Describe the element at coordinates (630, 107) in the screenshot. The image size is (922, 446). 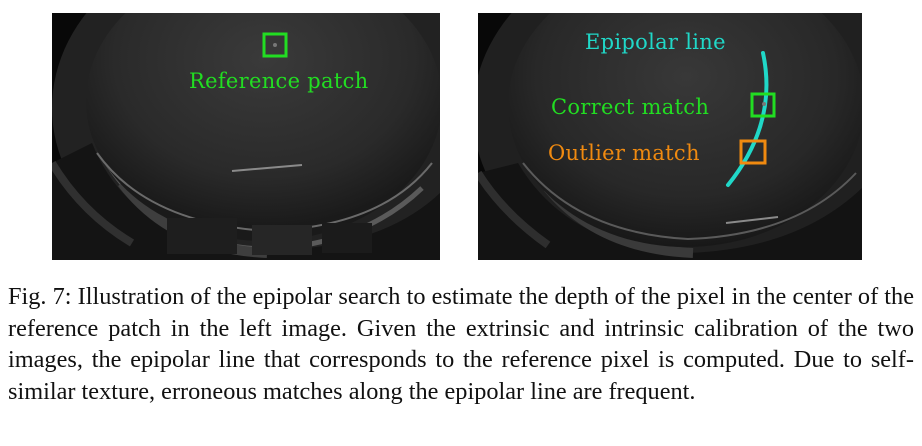
I see `correct-match-label: Correct match` at that location.